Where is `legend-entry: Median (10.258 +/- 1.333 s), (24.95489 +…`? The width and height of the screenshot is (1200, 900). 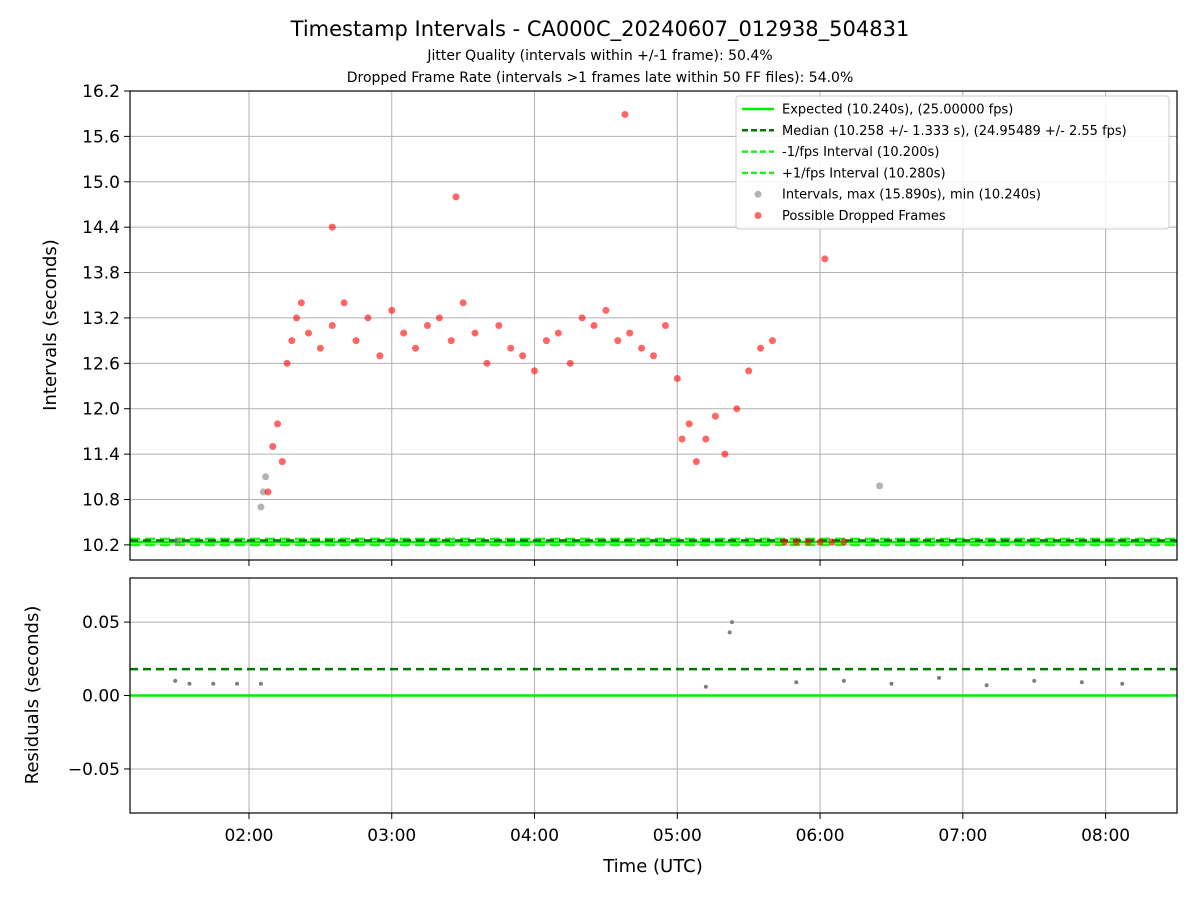
legend-entry: Median (10.258 +/- 1.333 s), (24.95489 +… is located at coordinates (954, 131).